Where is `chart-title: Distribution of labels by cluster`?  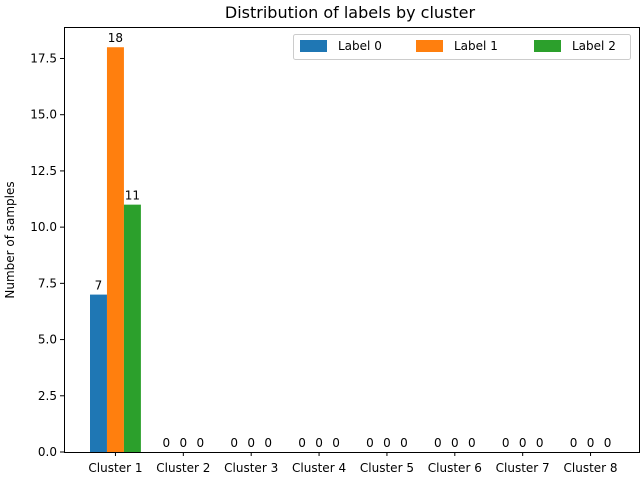 chart-title: Distribution of labels by cluster is located at coordinates (350, 12).